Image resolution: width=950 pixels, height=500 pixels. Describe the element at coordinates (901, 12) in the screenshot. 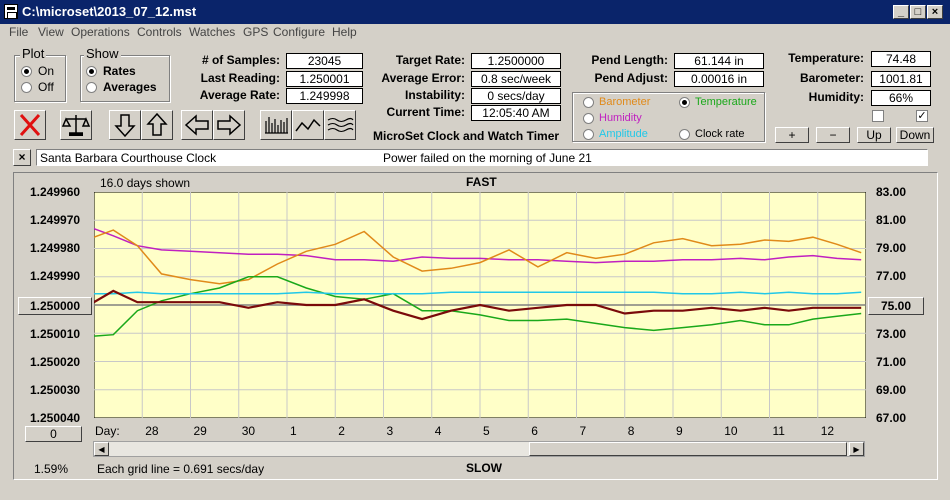

I see `minimize-button: _` at that location.